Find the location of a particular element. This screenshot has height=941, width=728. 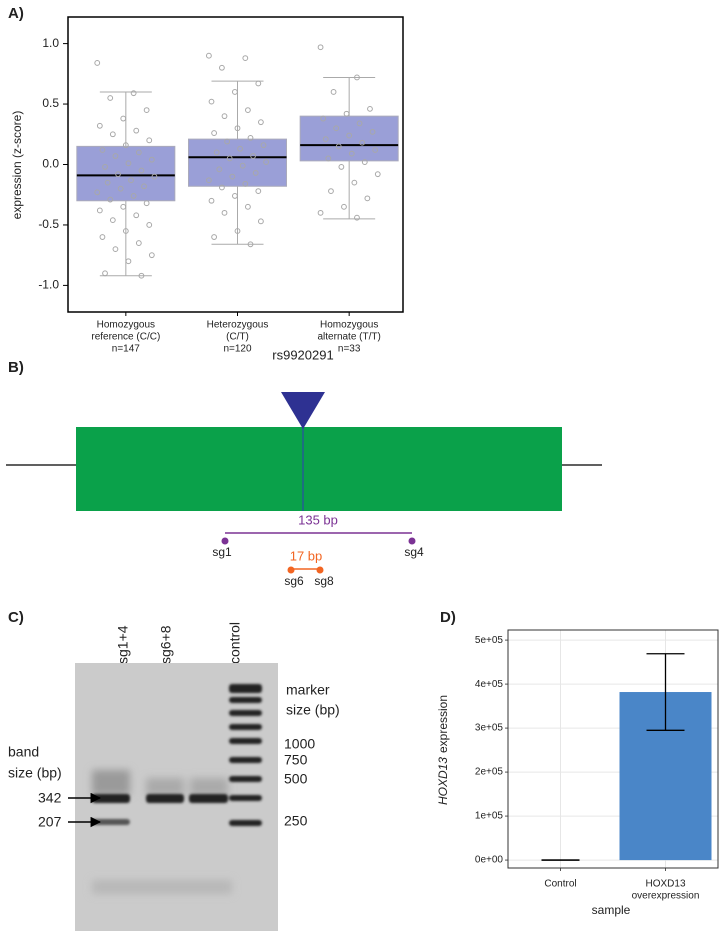

lane-label: control is located at coordinates (235, 643).